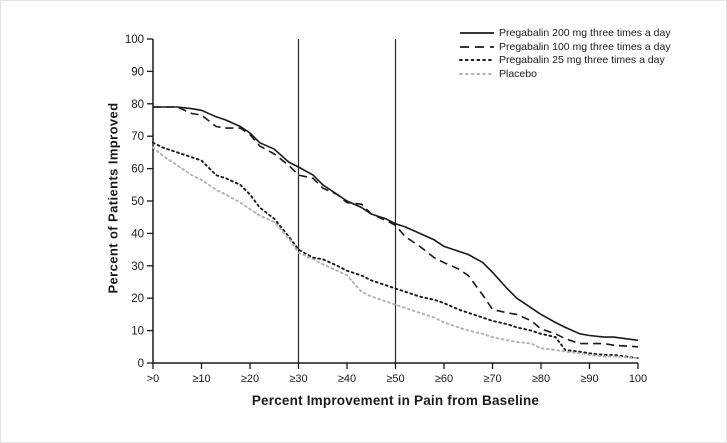  What do you see at coordinates (137, 299) in the screenshot?
I see `y-tick-label: 20` at bounding box center [137, 299].